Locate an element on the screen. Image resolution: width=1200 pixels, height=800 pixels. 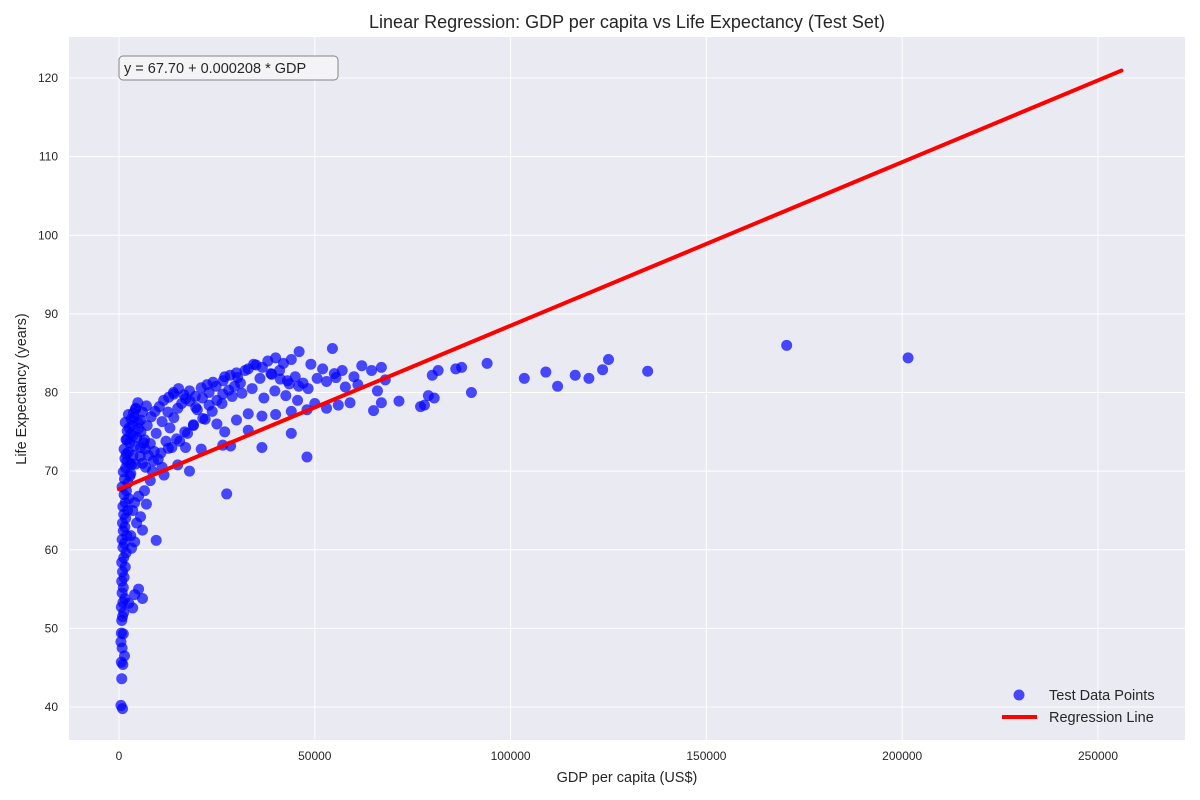
y-tick-label: 40 is located at coordinates (52, 707).